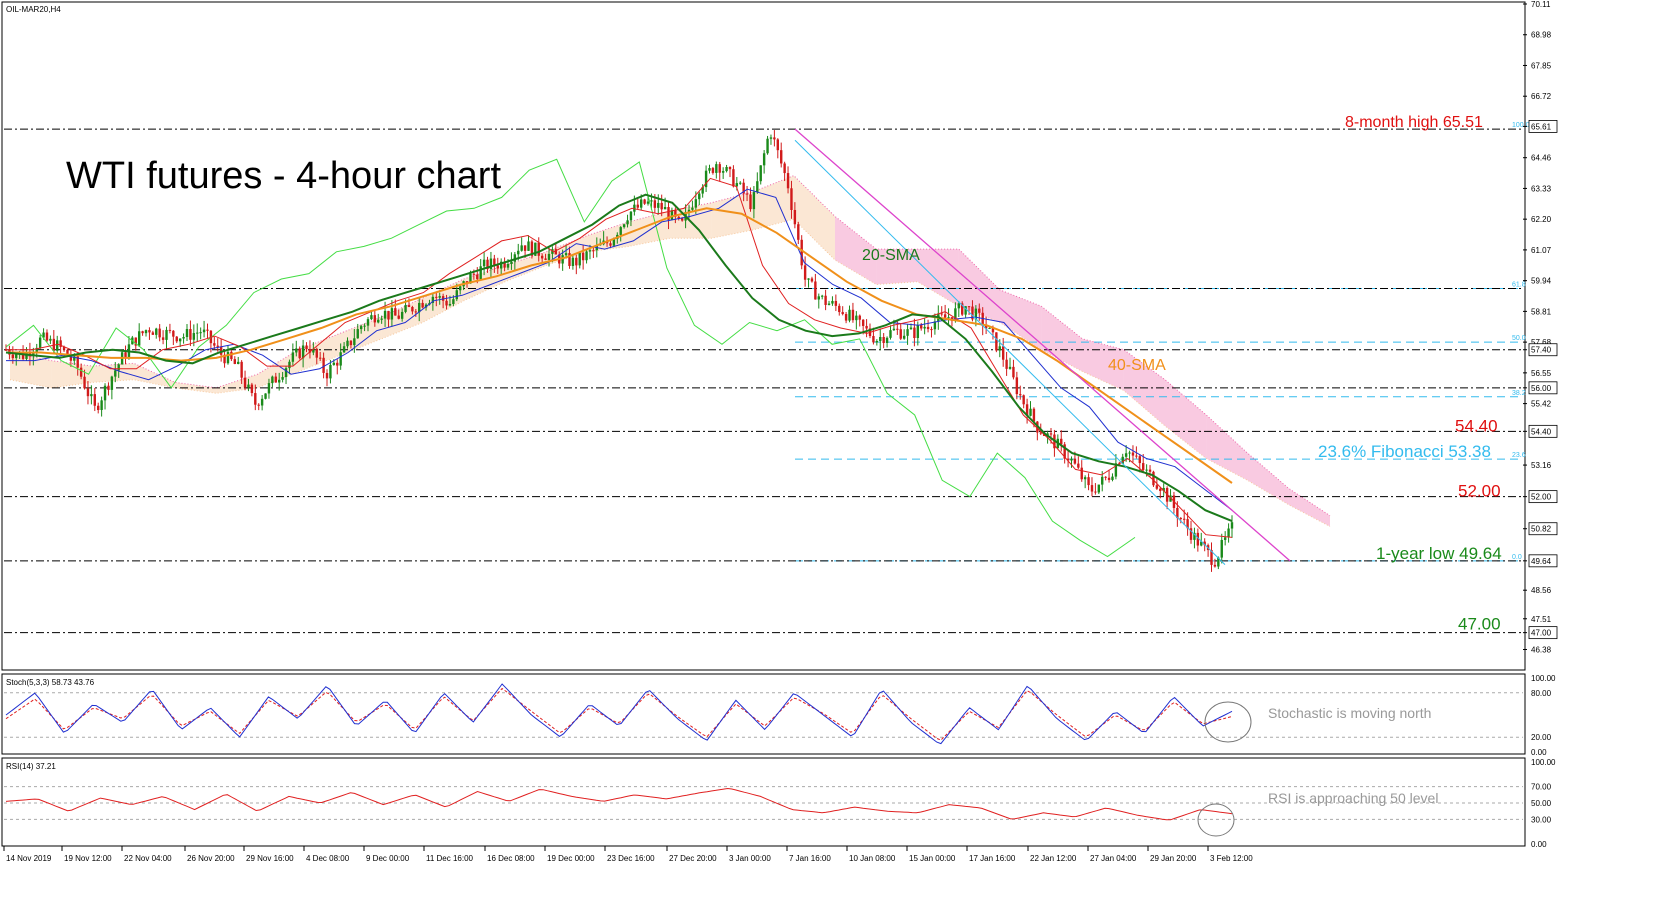 The height and width of the screenshot is (919, 1662). What do you see at coordinates (891, 255) in the screenshot?
I see `sma20-label: 20-SMA` at bounding box center [891, 255].